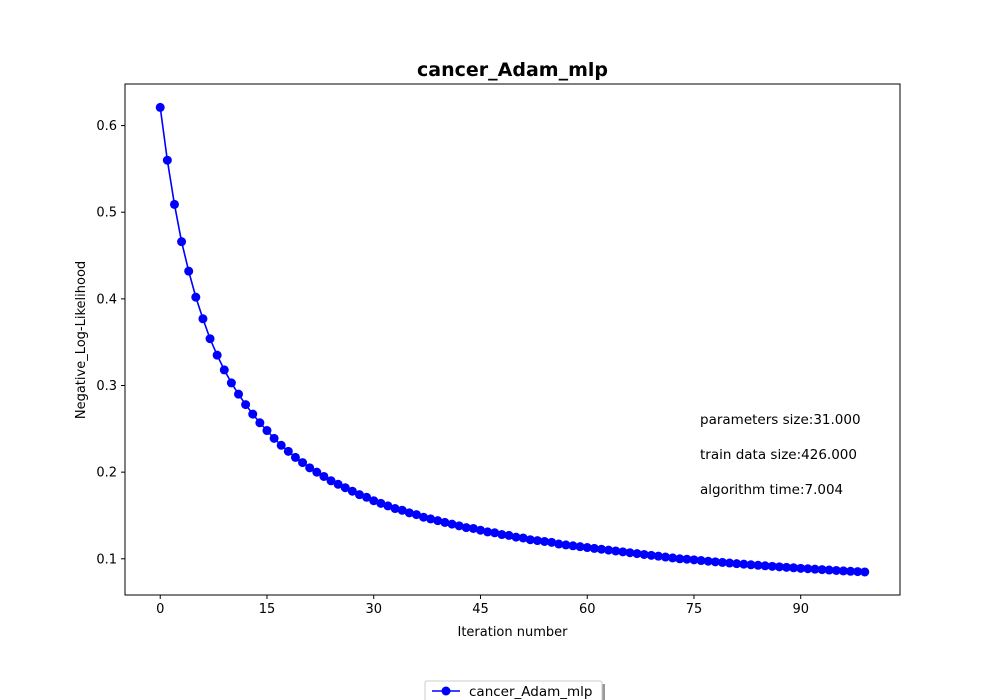  Describe the element at coordinates (771, 490) in the screenshot. I see `annotation-algorithm-time: algorithm time:7.004` at that location.